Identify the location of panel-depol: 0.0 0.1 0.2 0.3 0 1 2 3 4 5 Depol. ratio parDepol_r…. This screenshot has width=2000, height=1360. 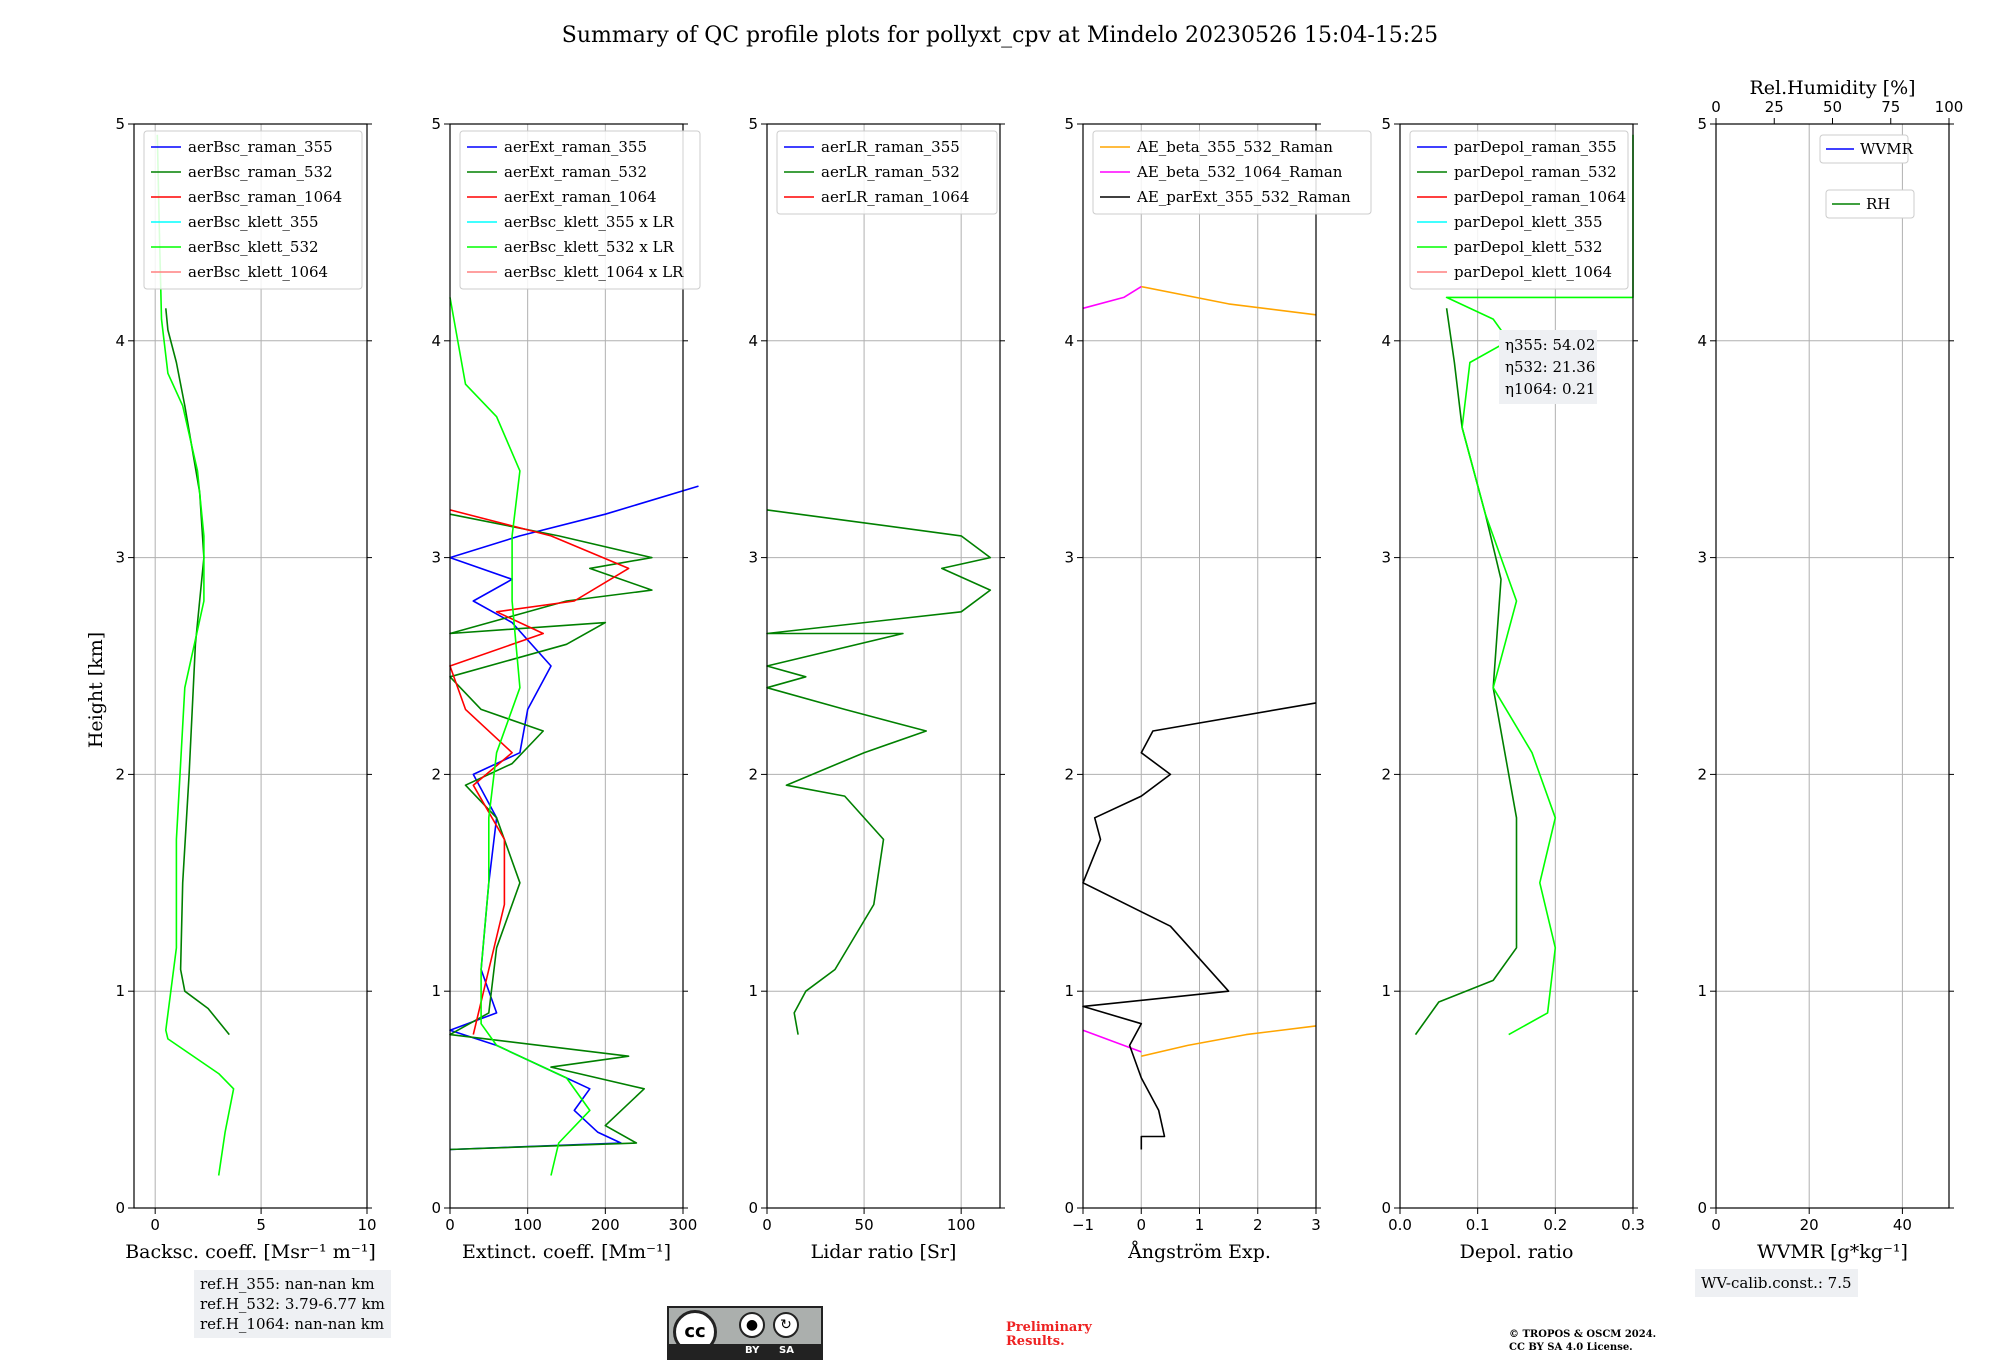
(1512, 689).